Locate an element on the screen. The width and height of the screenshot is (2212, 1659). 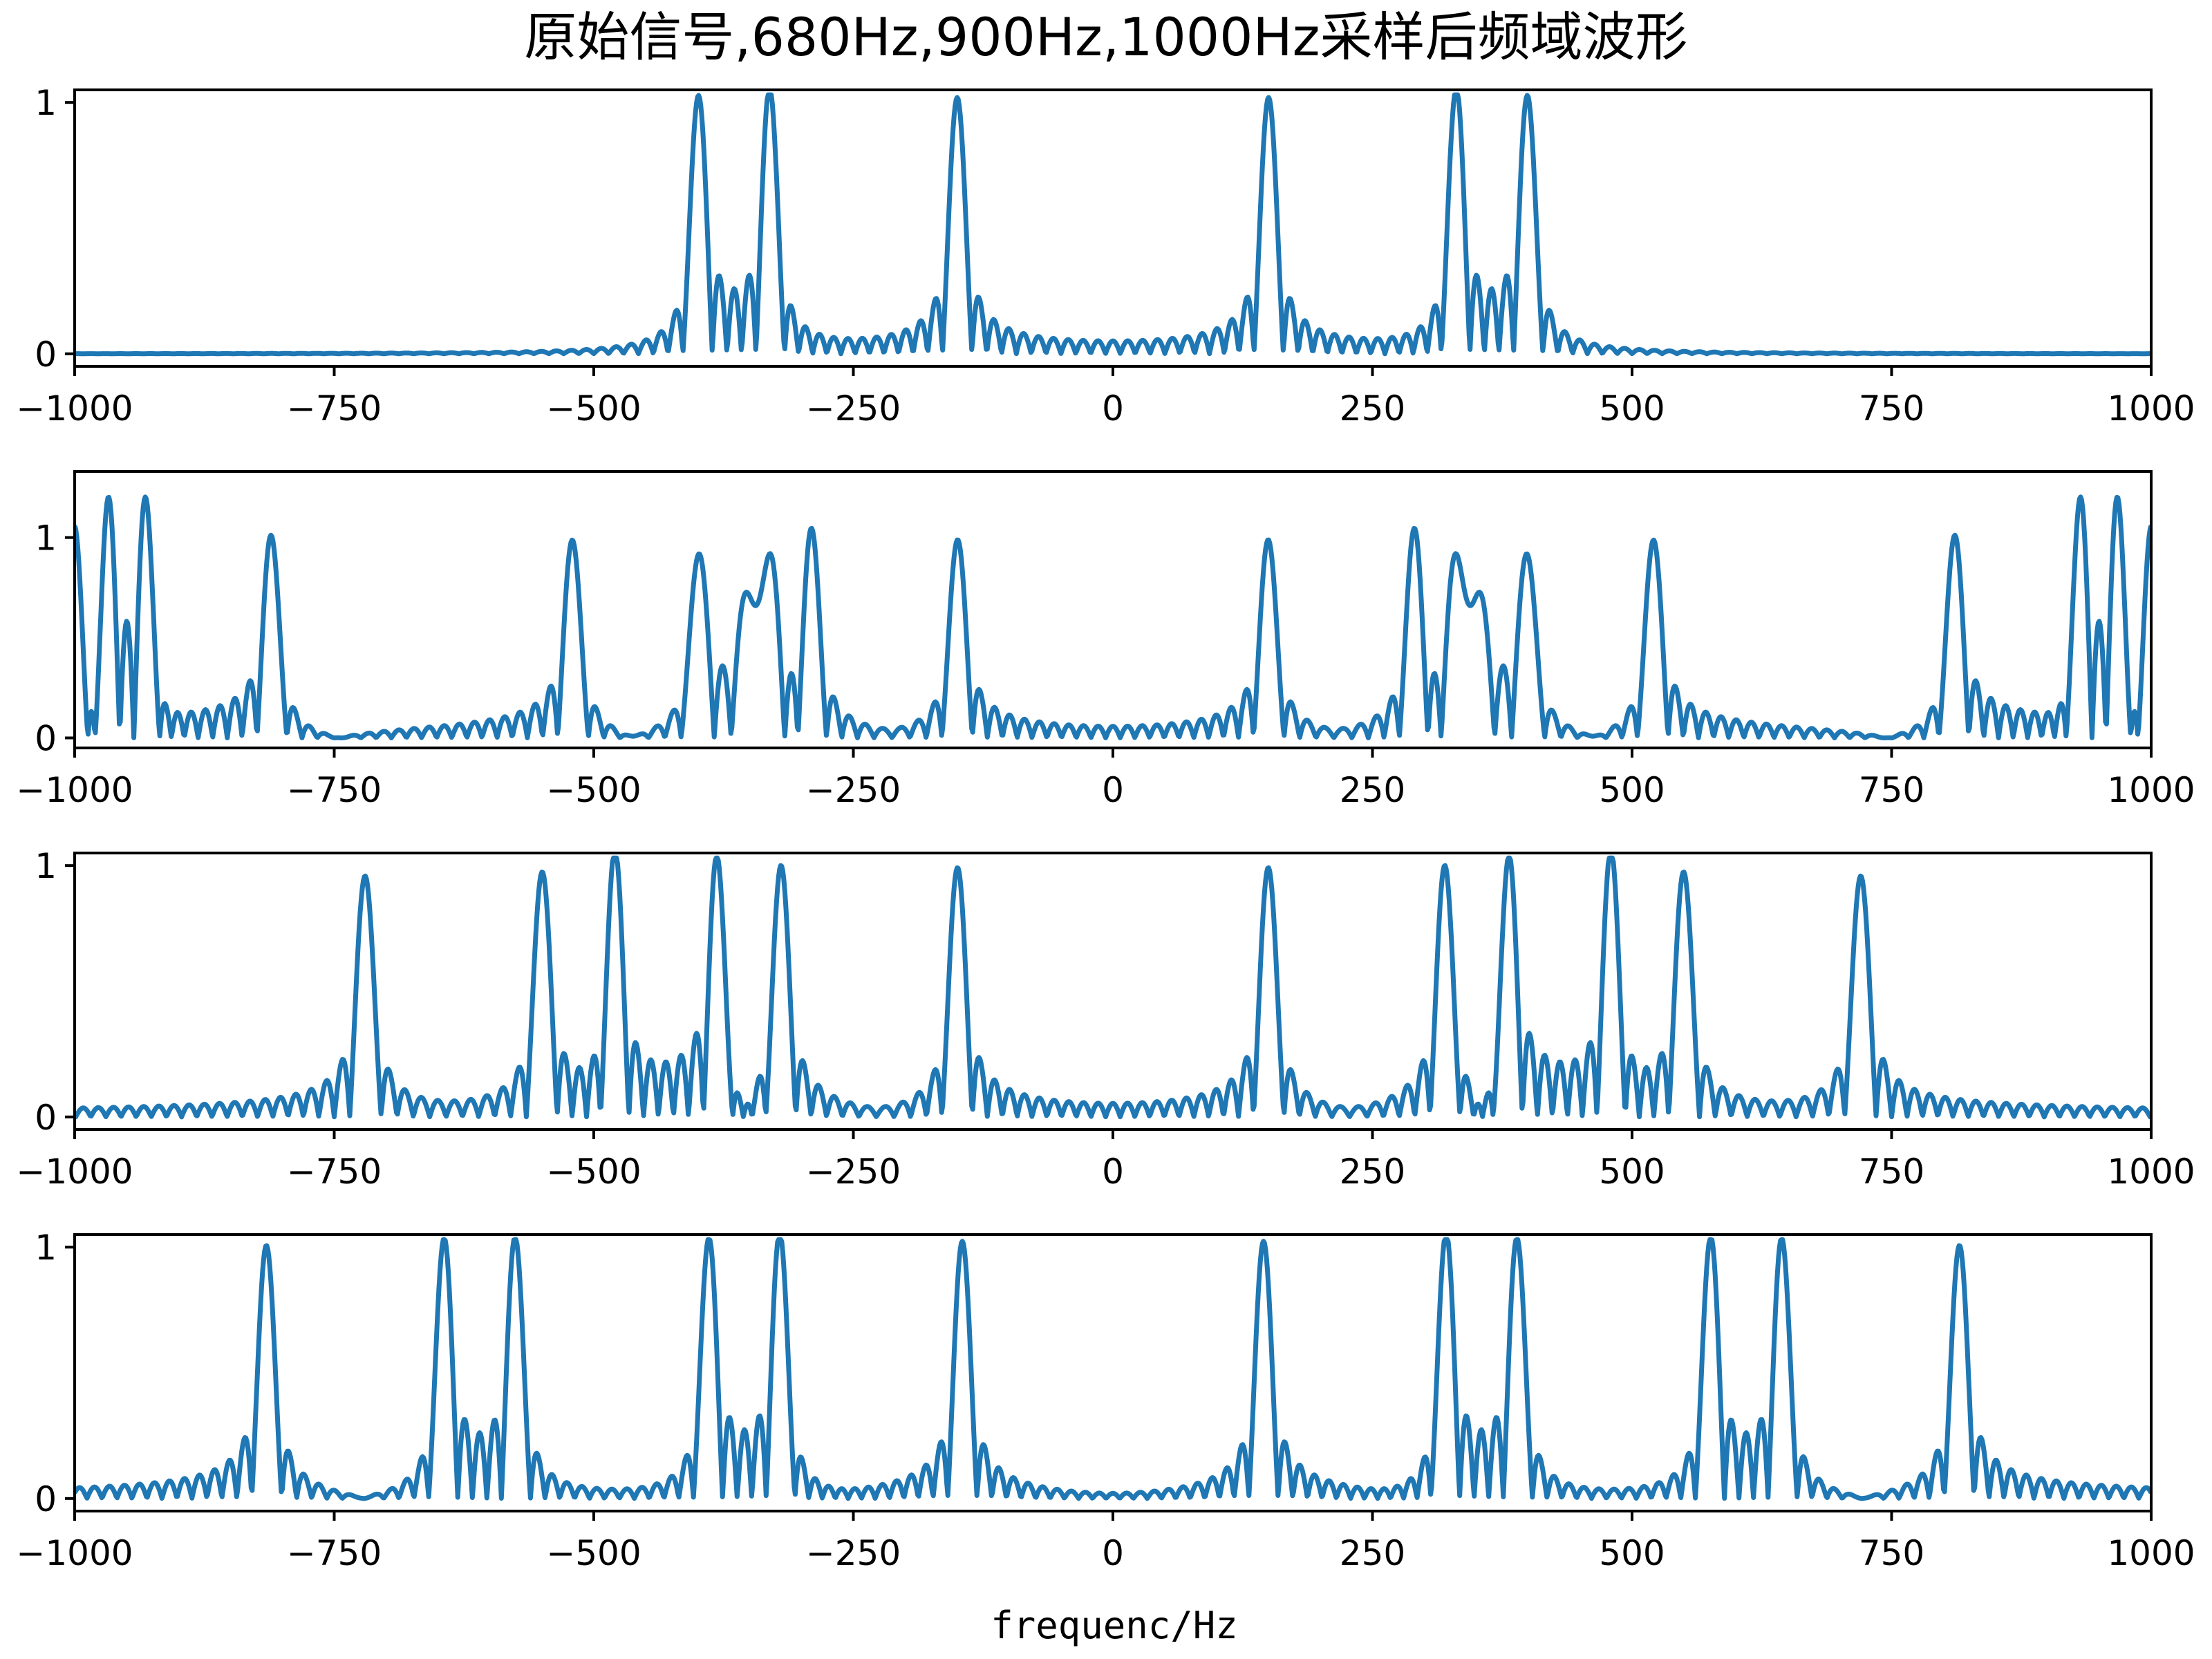
x-axis-label: frequenc/Hz is located at coordinates (1114, 1625).